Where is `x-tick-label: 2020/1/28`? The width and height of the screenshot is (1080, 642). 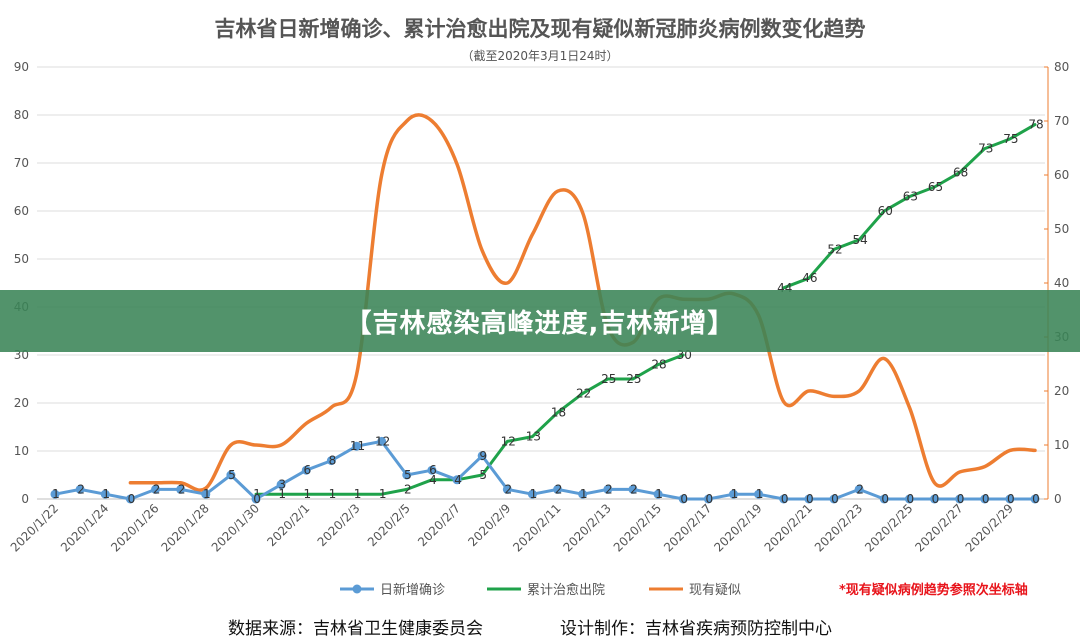
x-tick-label: 2020/1/28 is located at coordinates (184, 527).